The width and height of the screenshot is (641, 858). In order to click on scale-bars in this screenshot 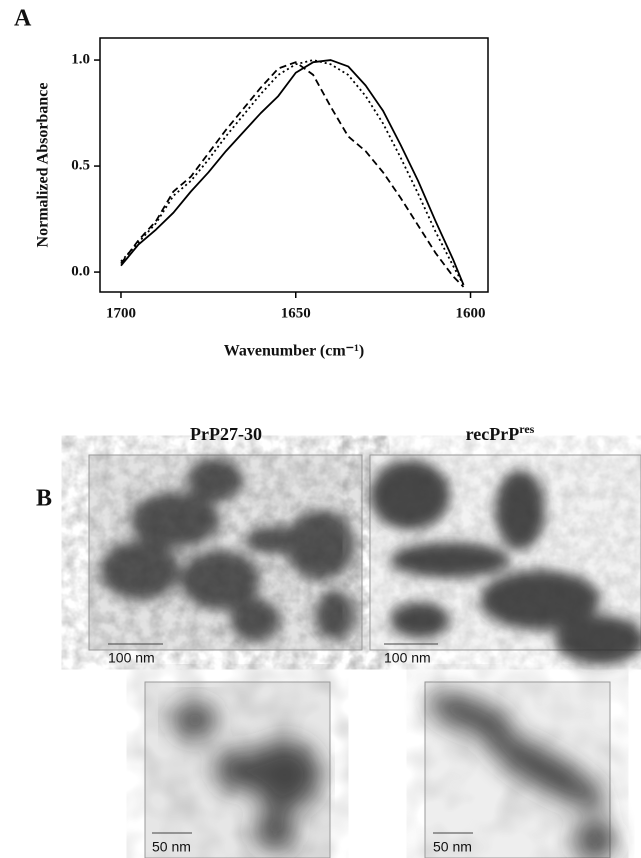, I will do `click(290, 738)`.